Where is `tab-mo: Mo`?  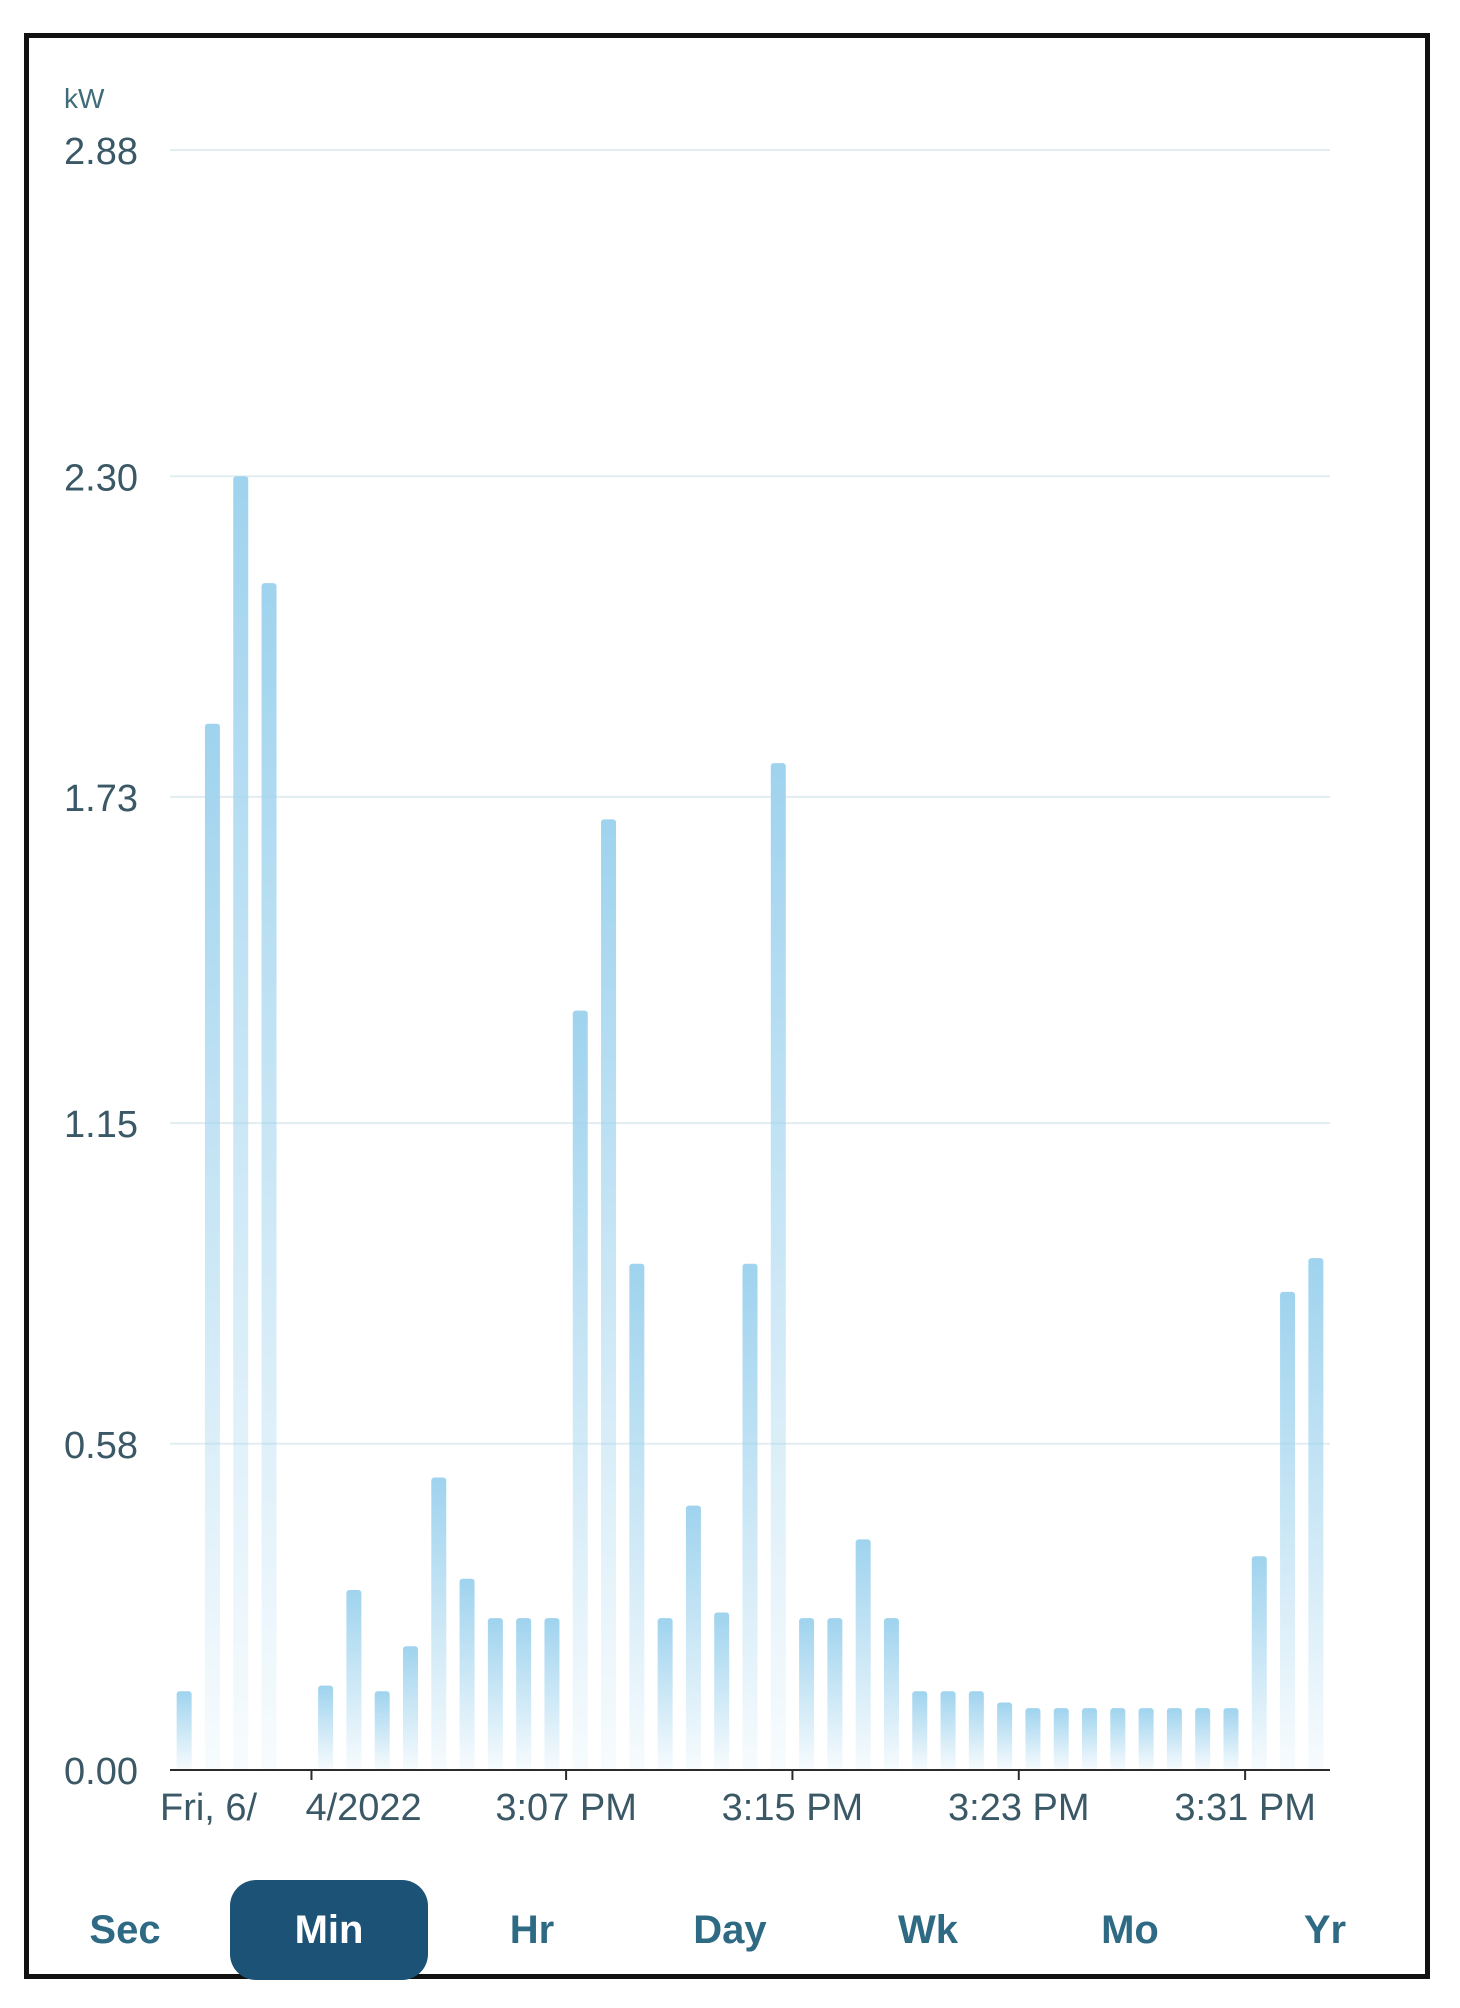
tab-mo: Mo is located at coordinates (1130, 1930).